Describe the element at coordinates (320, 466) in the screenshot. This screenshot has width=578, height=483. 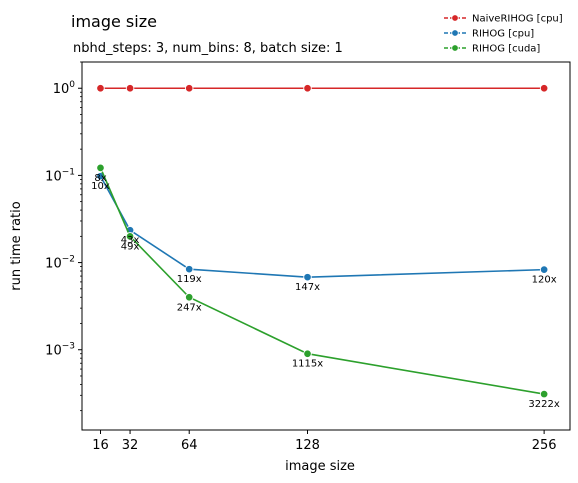
I see `x-axis-label: image size` at that location.